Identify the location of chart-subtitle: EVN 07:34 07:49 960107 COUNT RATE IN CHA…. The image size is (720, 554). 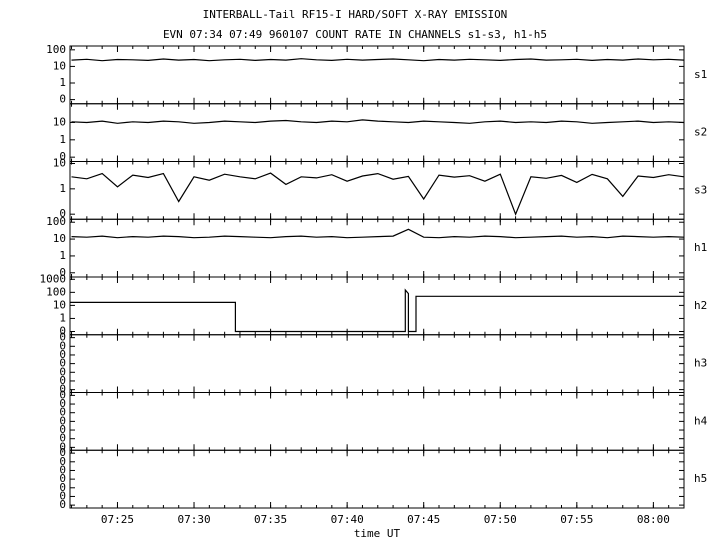
(355, 34).